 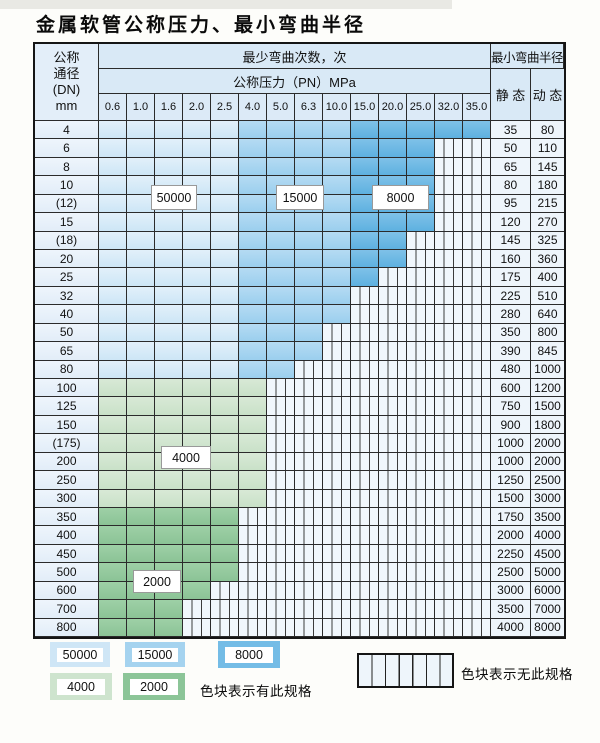 What do you see at coordinates (249, 654) in the screenshot?
I see `legend-swatch-8000: 8000` at bounding box center [249, 654].